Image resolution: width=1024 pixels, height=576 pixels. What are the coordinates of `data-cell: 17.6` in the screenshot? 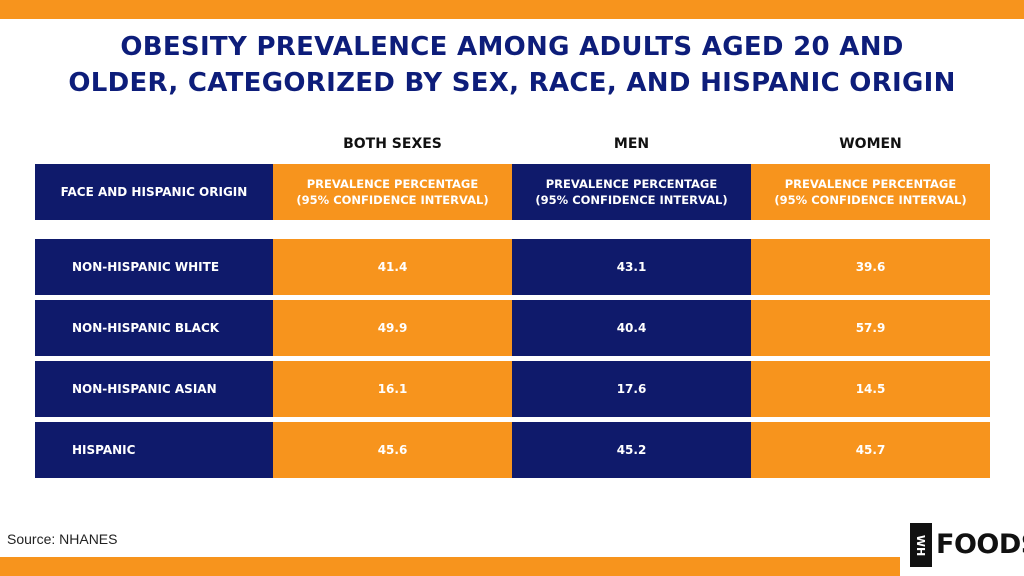 It's located at (631, 389).